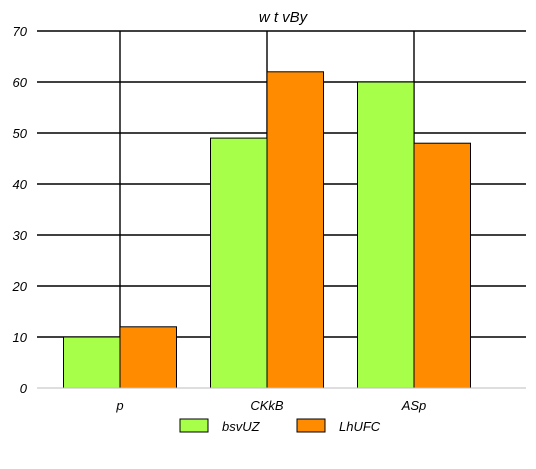  I want to click on bar-bsvUZ-p, so click(92, 362).